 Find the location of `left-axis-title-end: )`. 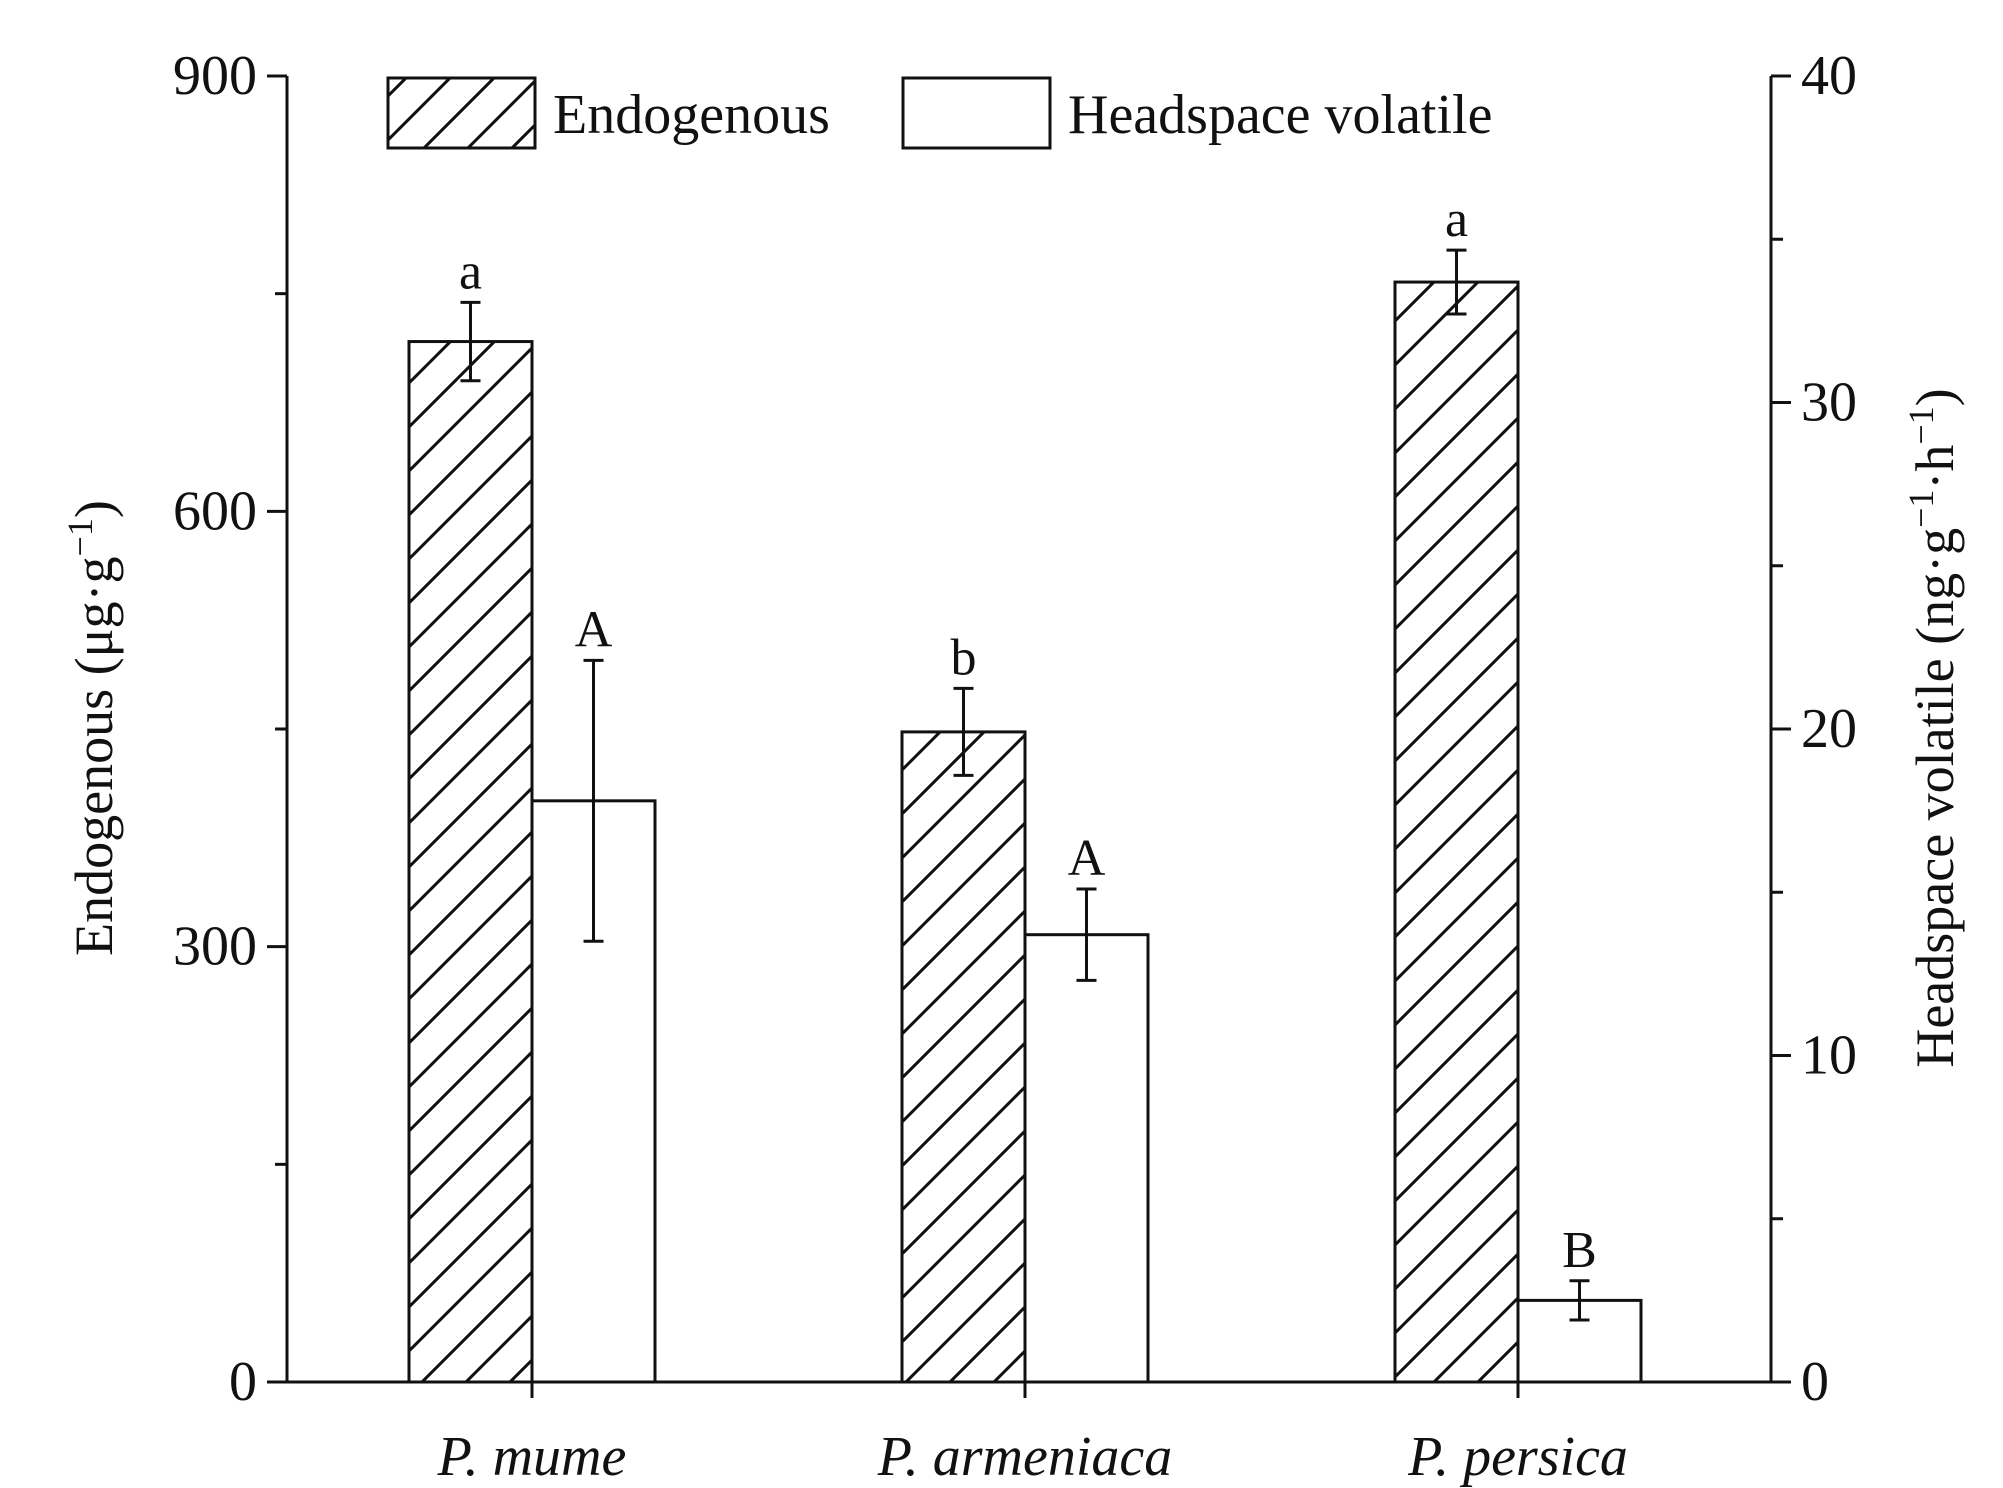

left-axis-title-end: ) is located at coordinates (94, 509).